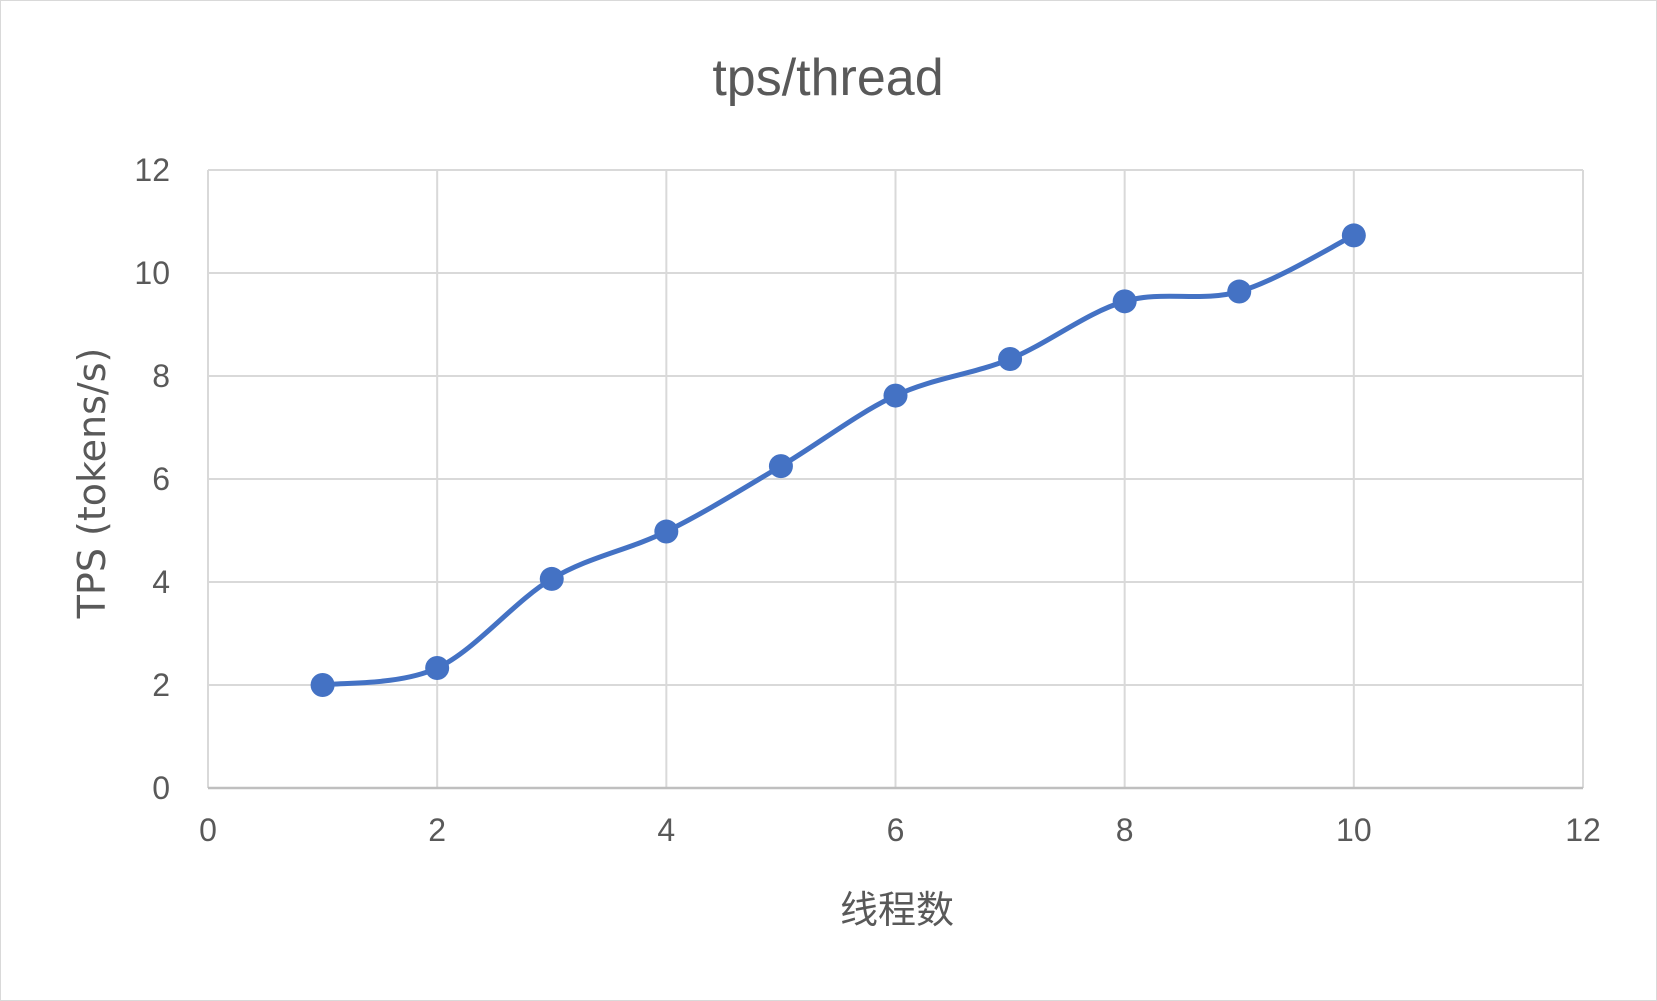 The image size is (1657, 1001). I want to click on x-tick-label: 6, so click(896, 830).